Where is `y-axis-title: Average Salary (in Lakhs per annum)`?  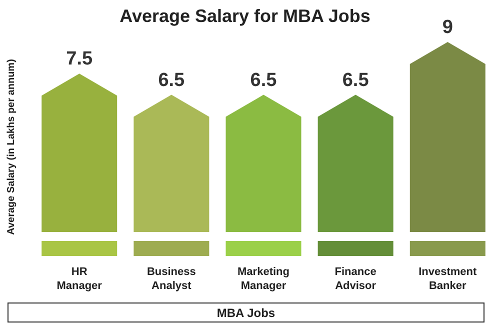
y-axis-title: Average Salary (in Lakhs per annum) is located at coordinates (11, 147).